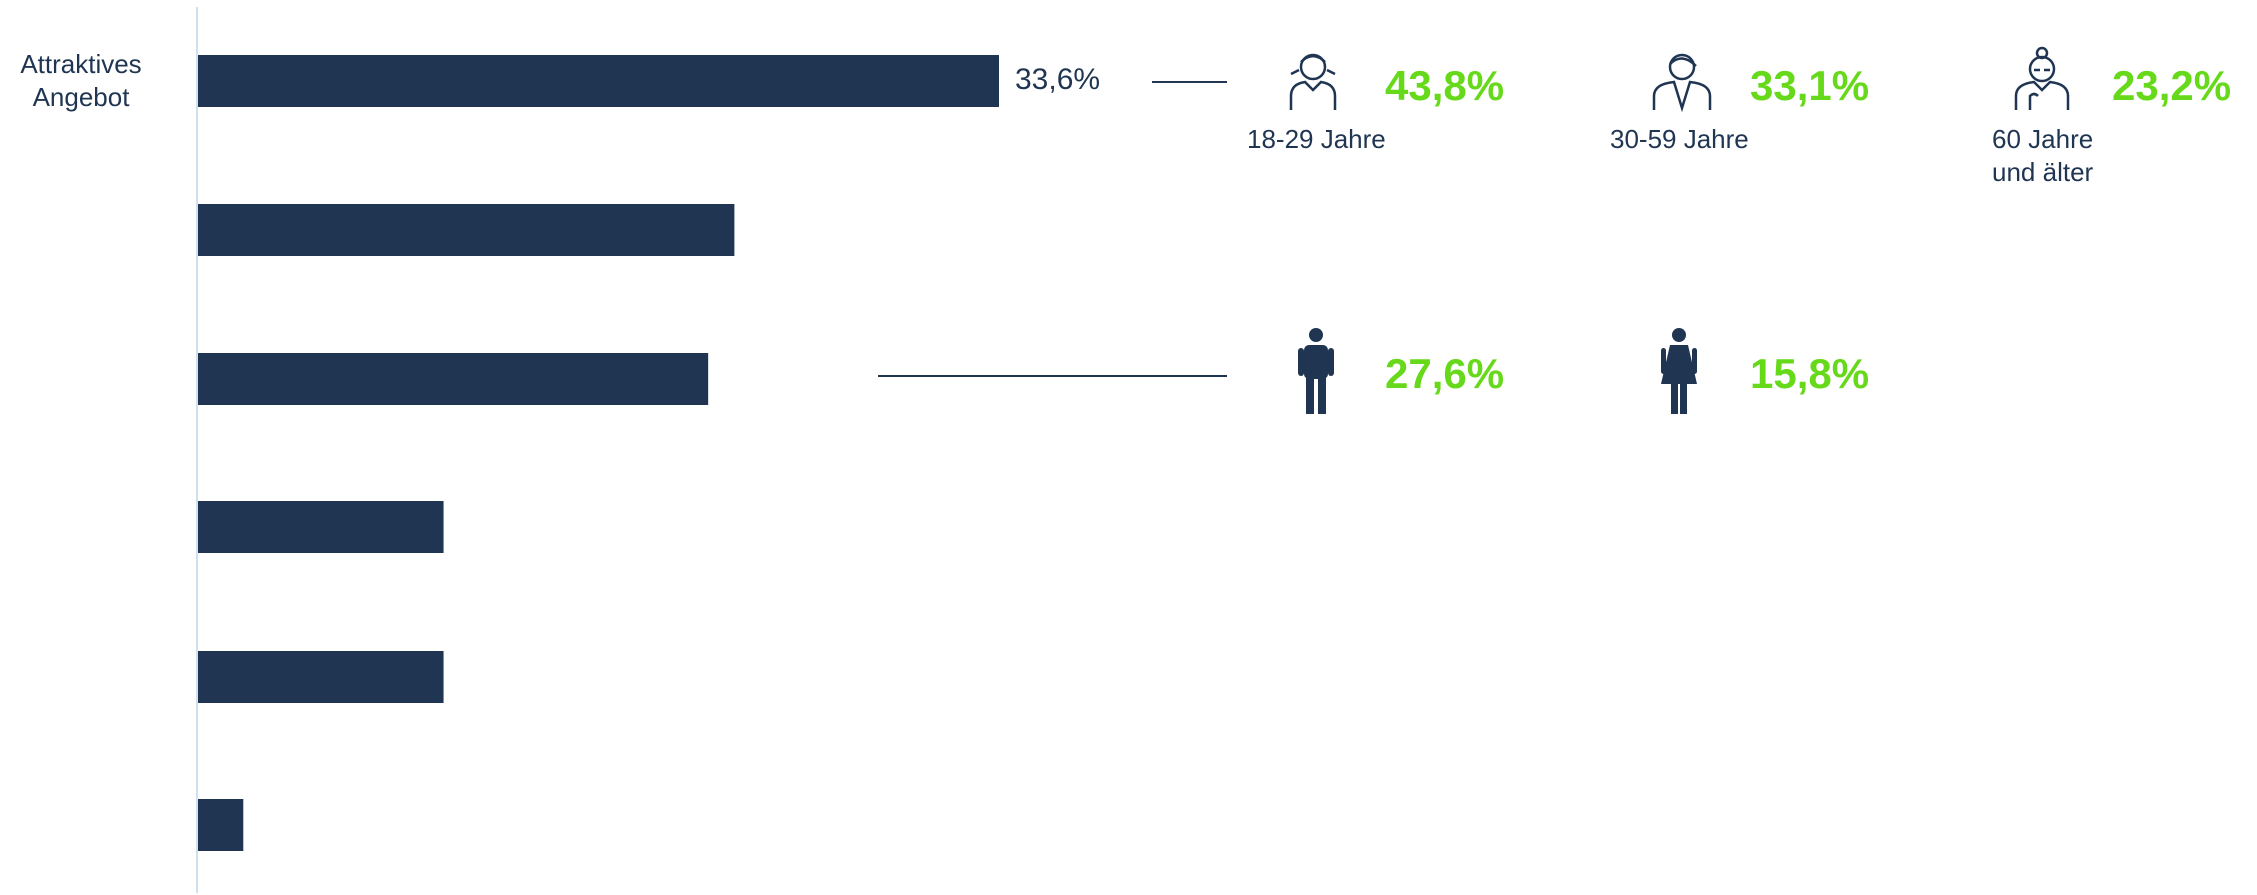 This screenshot has height=895, width=2257. What do you see at coordinates (1316, 371) in the screenshot?
I see `icon-male` at bounding box center [1316, 371].